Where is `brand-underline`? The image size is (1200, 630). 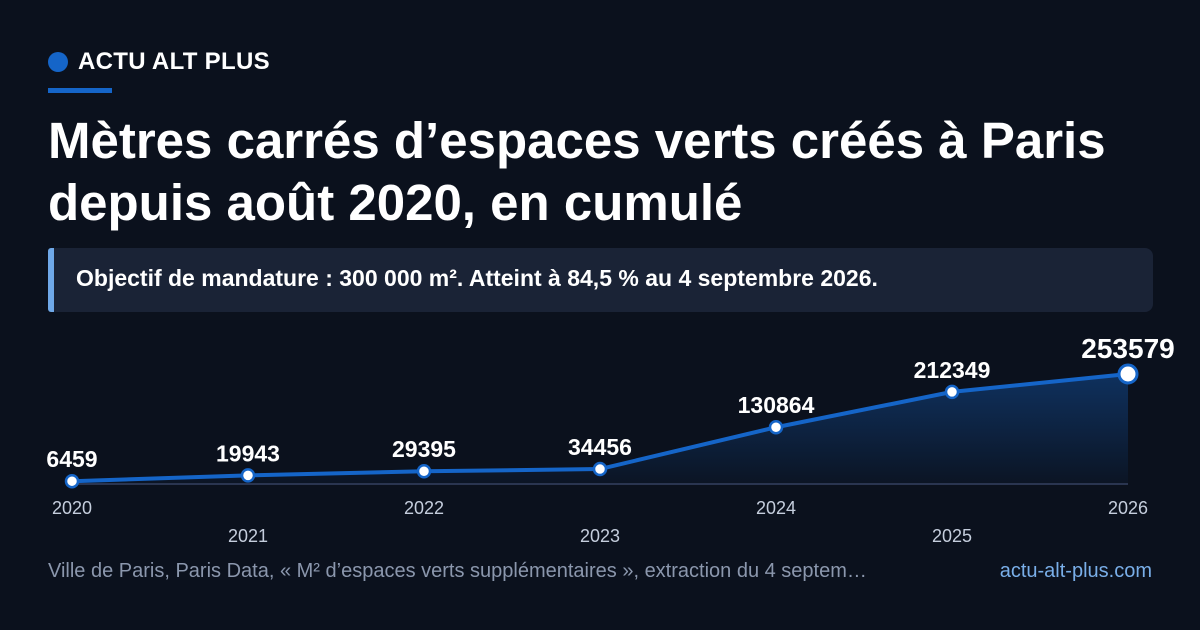
brand-underline is located at coordinates (80, 90).